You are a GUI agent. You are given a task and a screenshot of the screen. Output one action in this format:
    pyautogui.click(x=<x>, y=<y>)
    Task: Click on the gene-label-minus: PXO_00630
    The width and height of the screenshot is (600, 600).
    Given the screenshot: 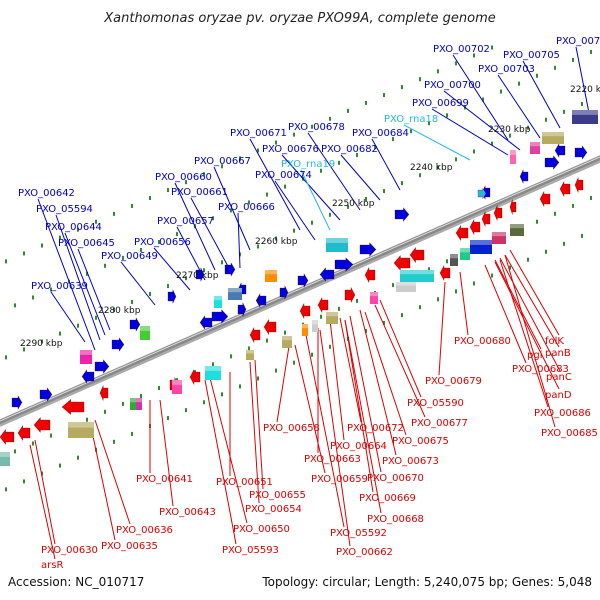 What is the action you would take?
    pyautogui.click(x=69, y=550)
    